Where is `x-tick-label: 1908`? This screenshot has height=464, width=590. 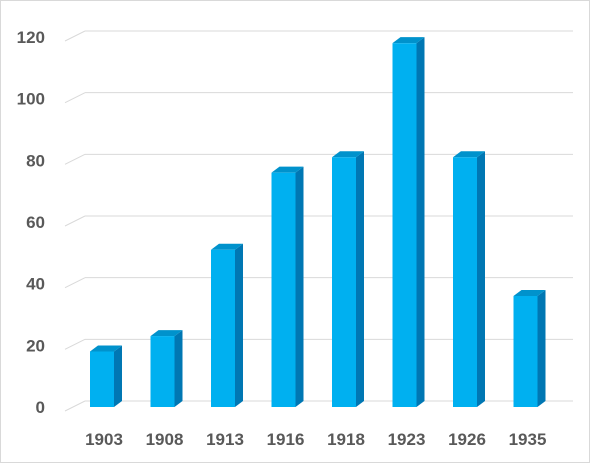 x-tick-label: 1908 is located at coordinates (165, 439).